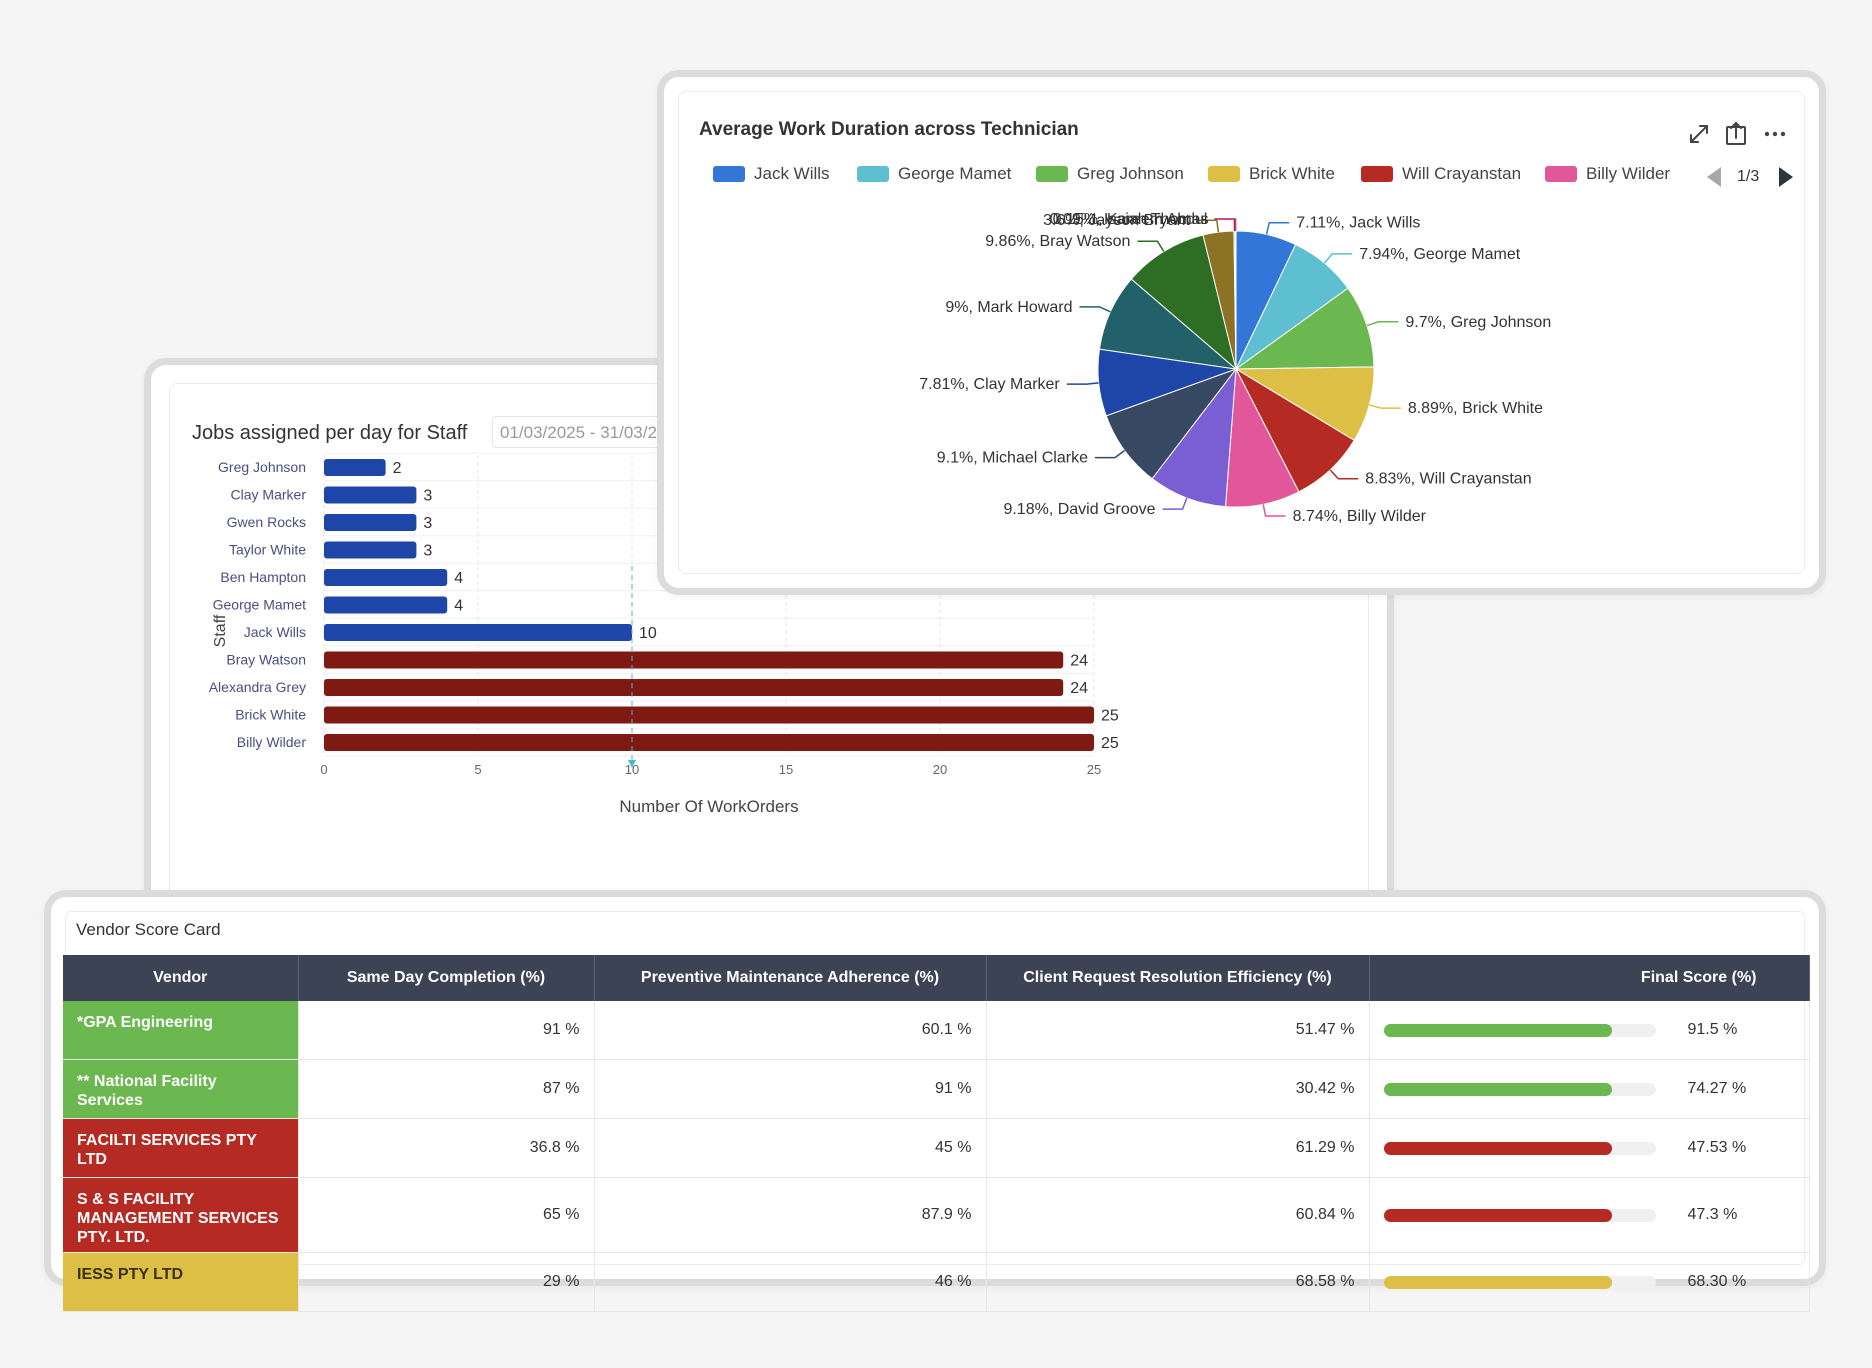 The width and height of the screenshot is (1872, 1368). Describe the element at coordinates (1717, 1088) in the screenshot. I see `final-score-value: 74.27 %` at that location.